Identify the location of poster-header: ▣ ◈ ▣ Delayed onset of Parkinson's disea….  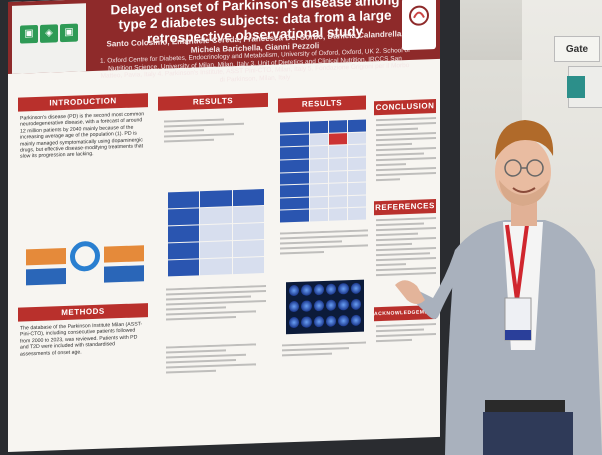
(224, 41).